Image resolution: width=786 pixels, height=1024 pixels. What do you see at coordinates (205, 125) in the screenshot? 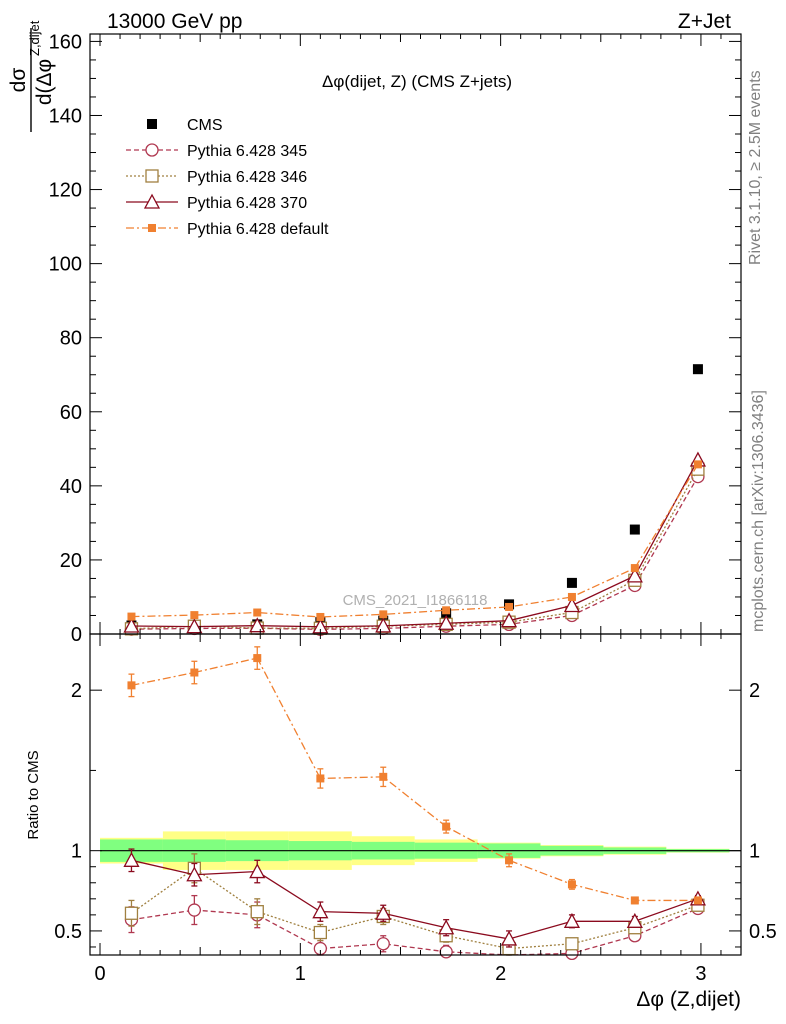
I see `legend-label: CMS` at bounding box center [205, 125].